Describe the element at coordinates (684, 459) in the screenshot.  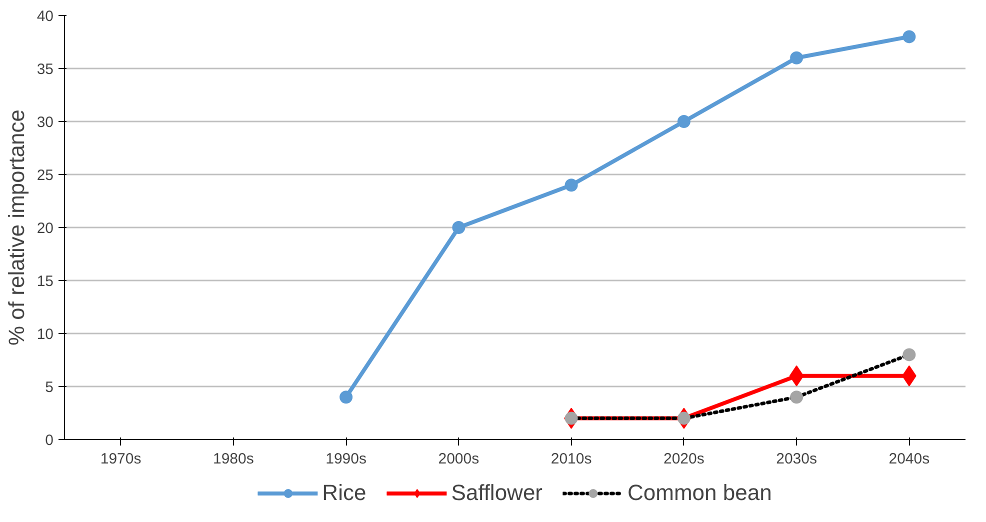
I see `x-tick-label: 2020s` at that location.